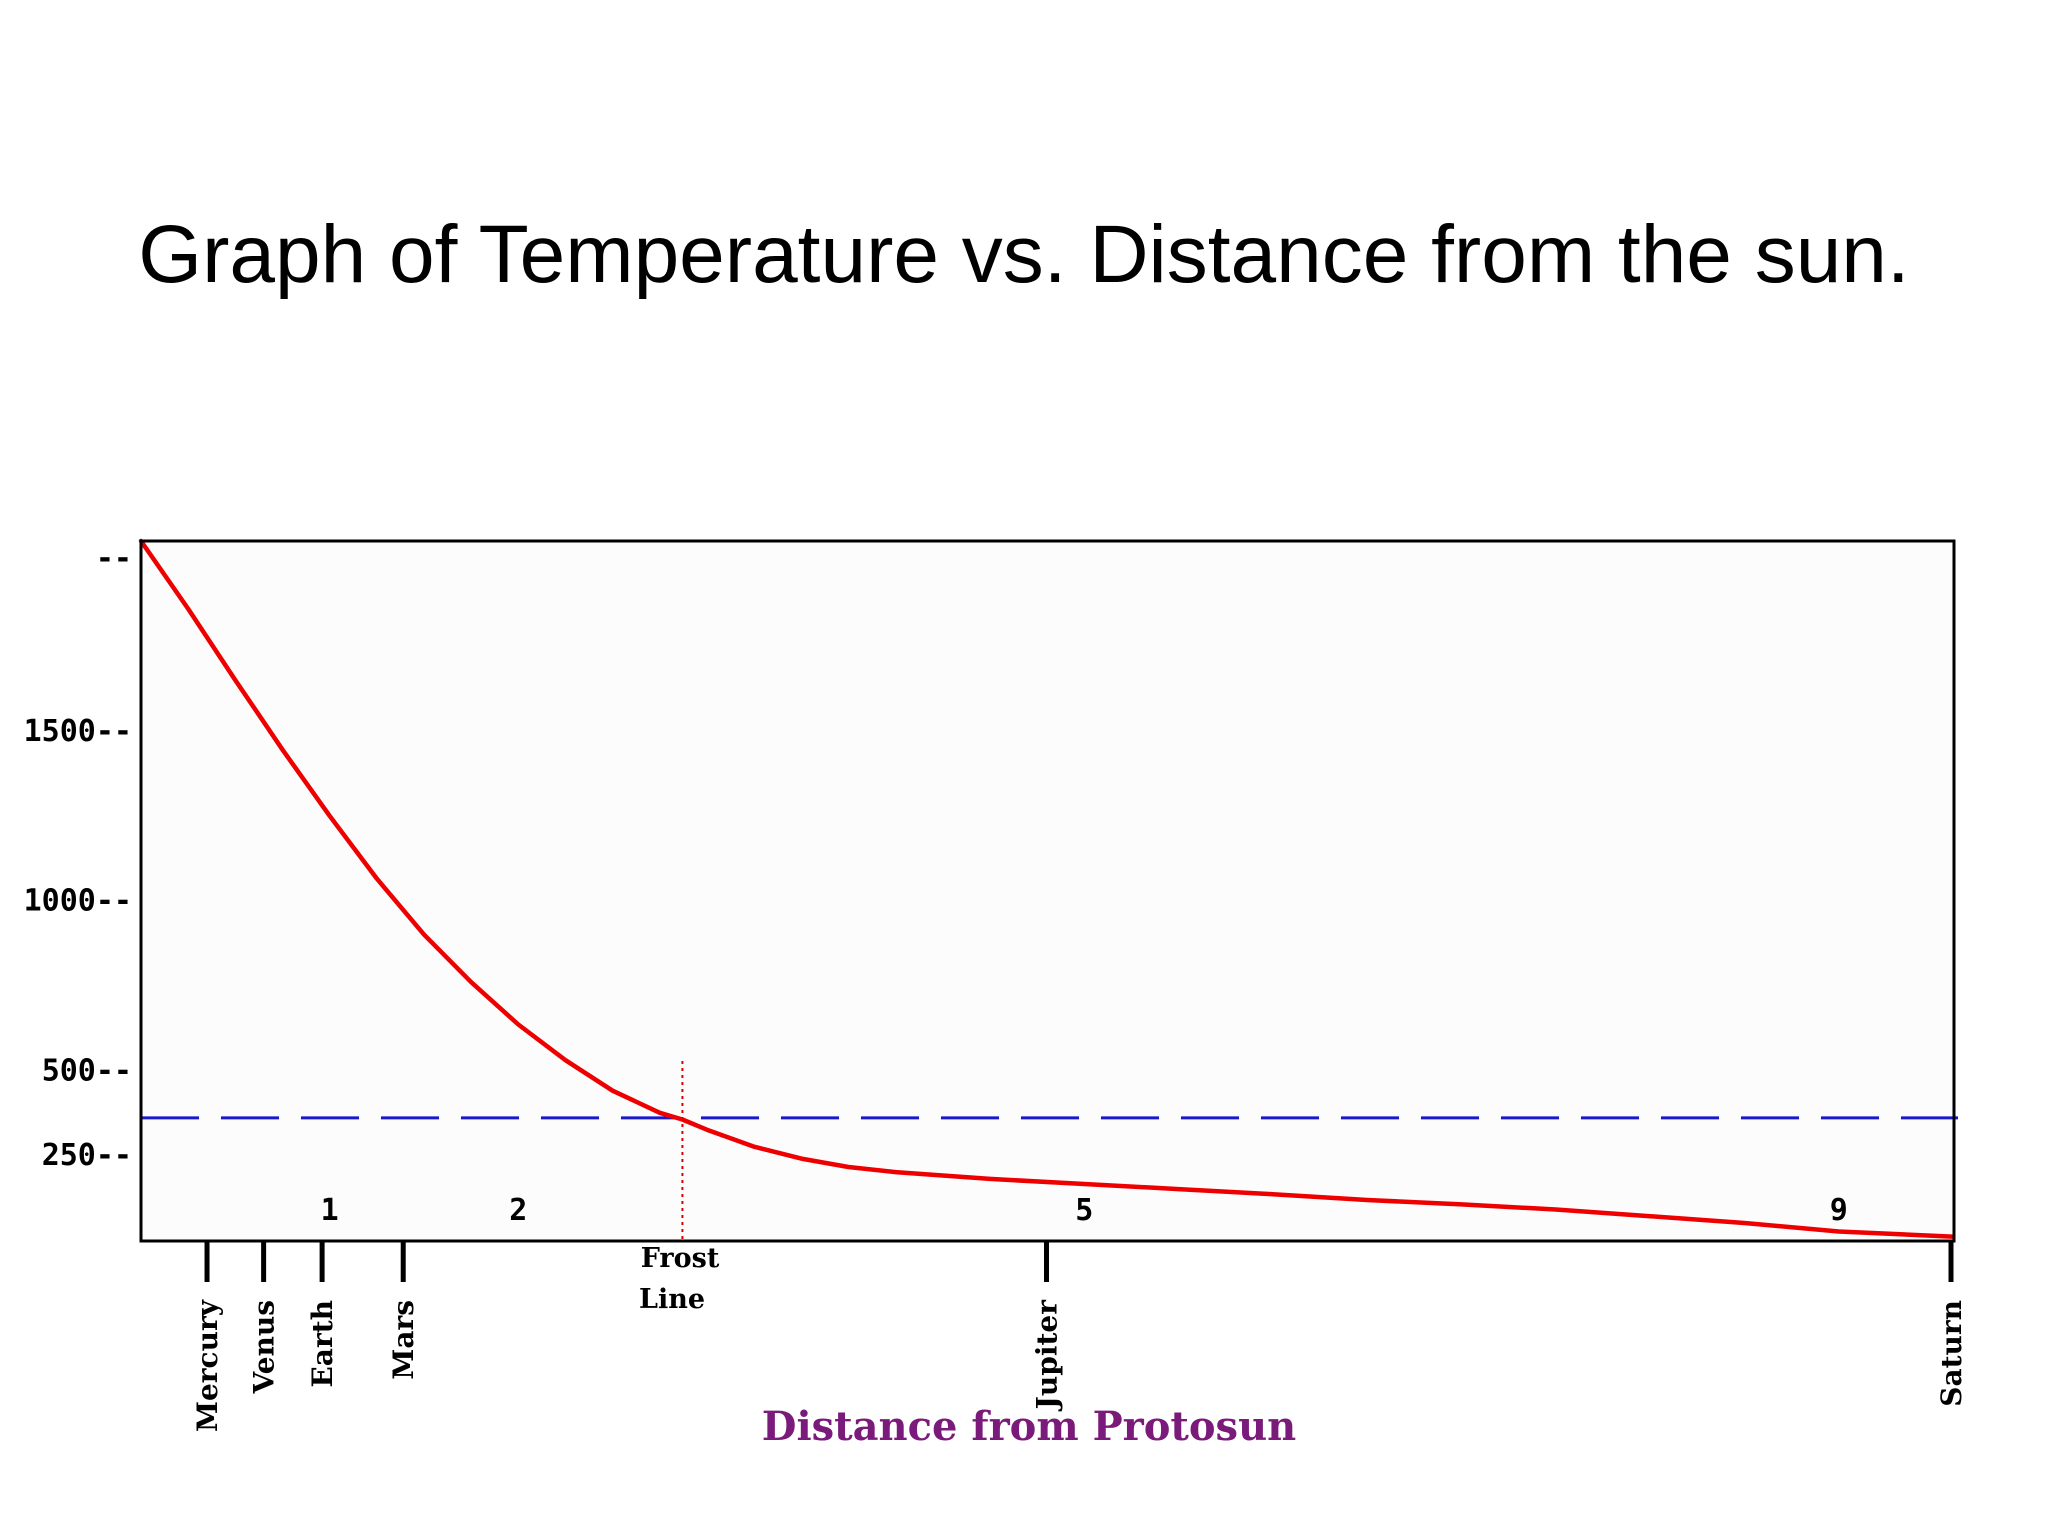  I want to click on x-axis-label: Distance from Protosun, so click(1029, 1426).